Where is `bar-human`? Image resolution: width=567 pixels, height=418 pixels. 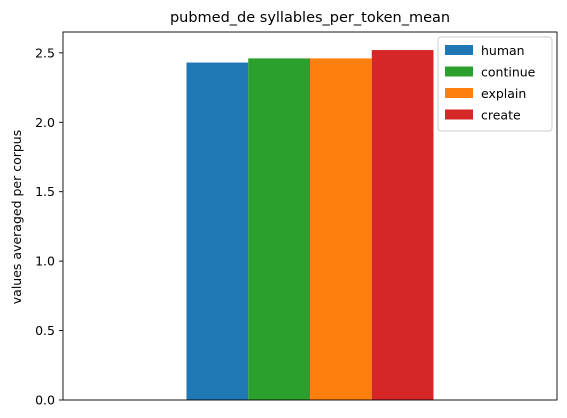
bar-human is located at coordinates (217, 231).